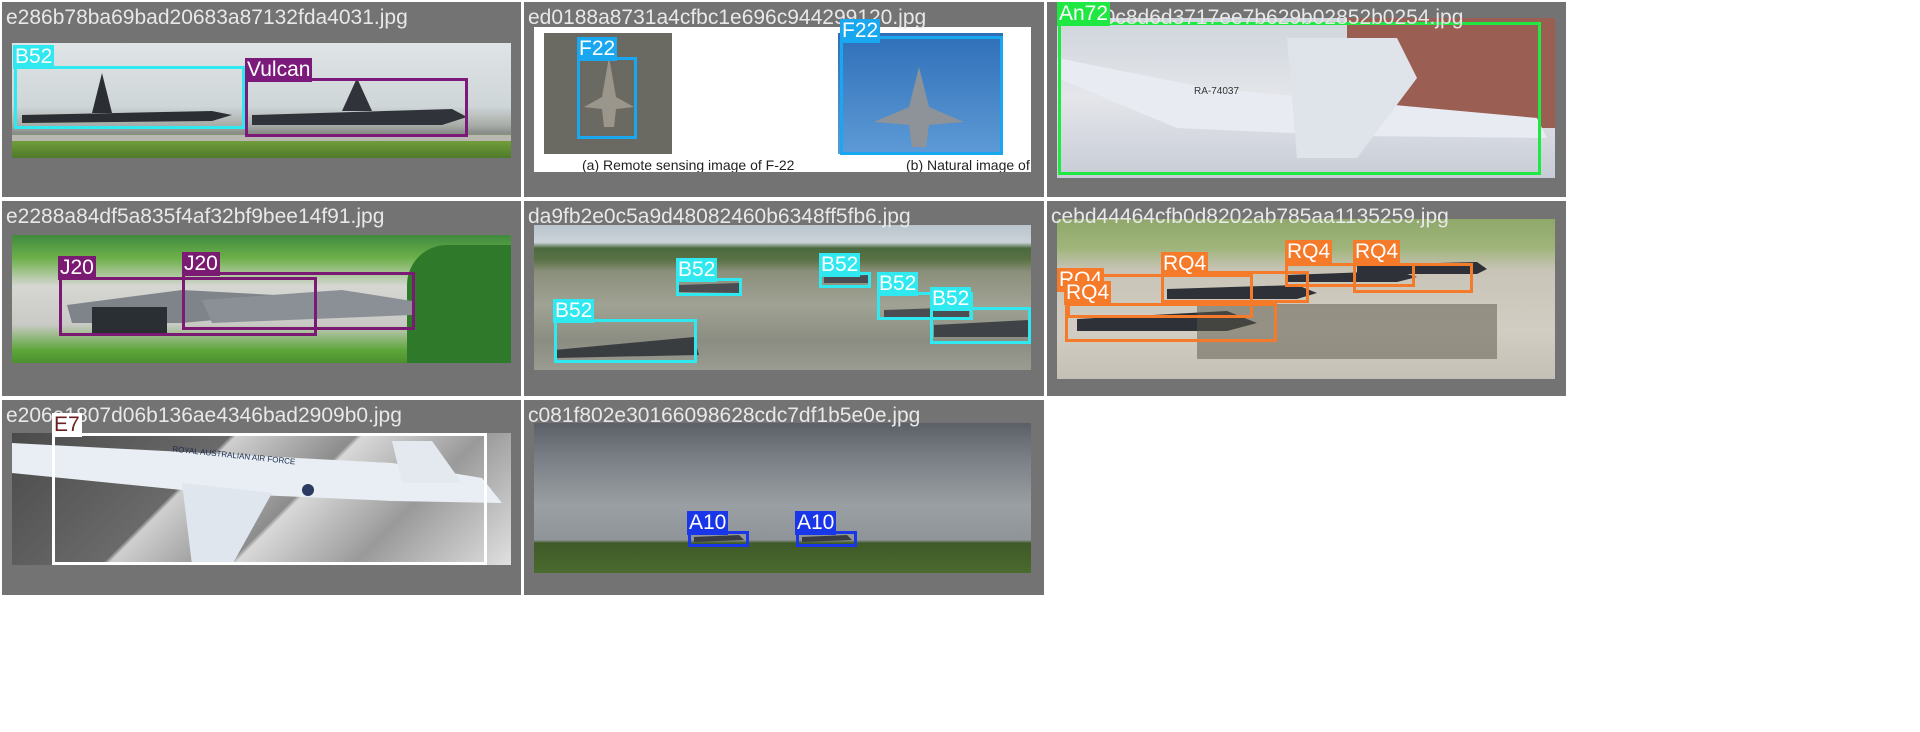 The width and height of the screenshot is (1920, 732). I want to click on label-e7: E7, so click(67, 425).